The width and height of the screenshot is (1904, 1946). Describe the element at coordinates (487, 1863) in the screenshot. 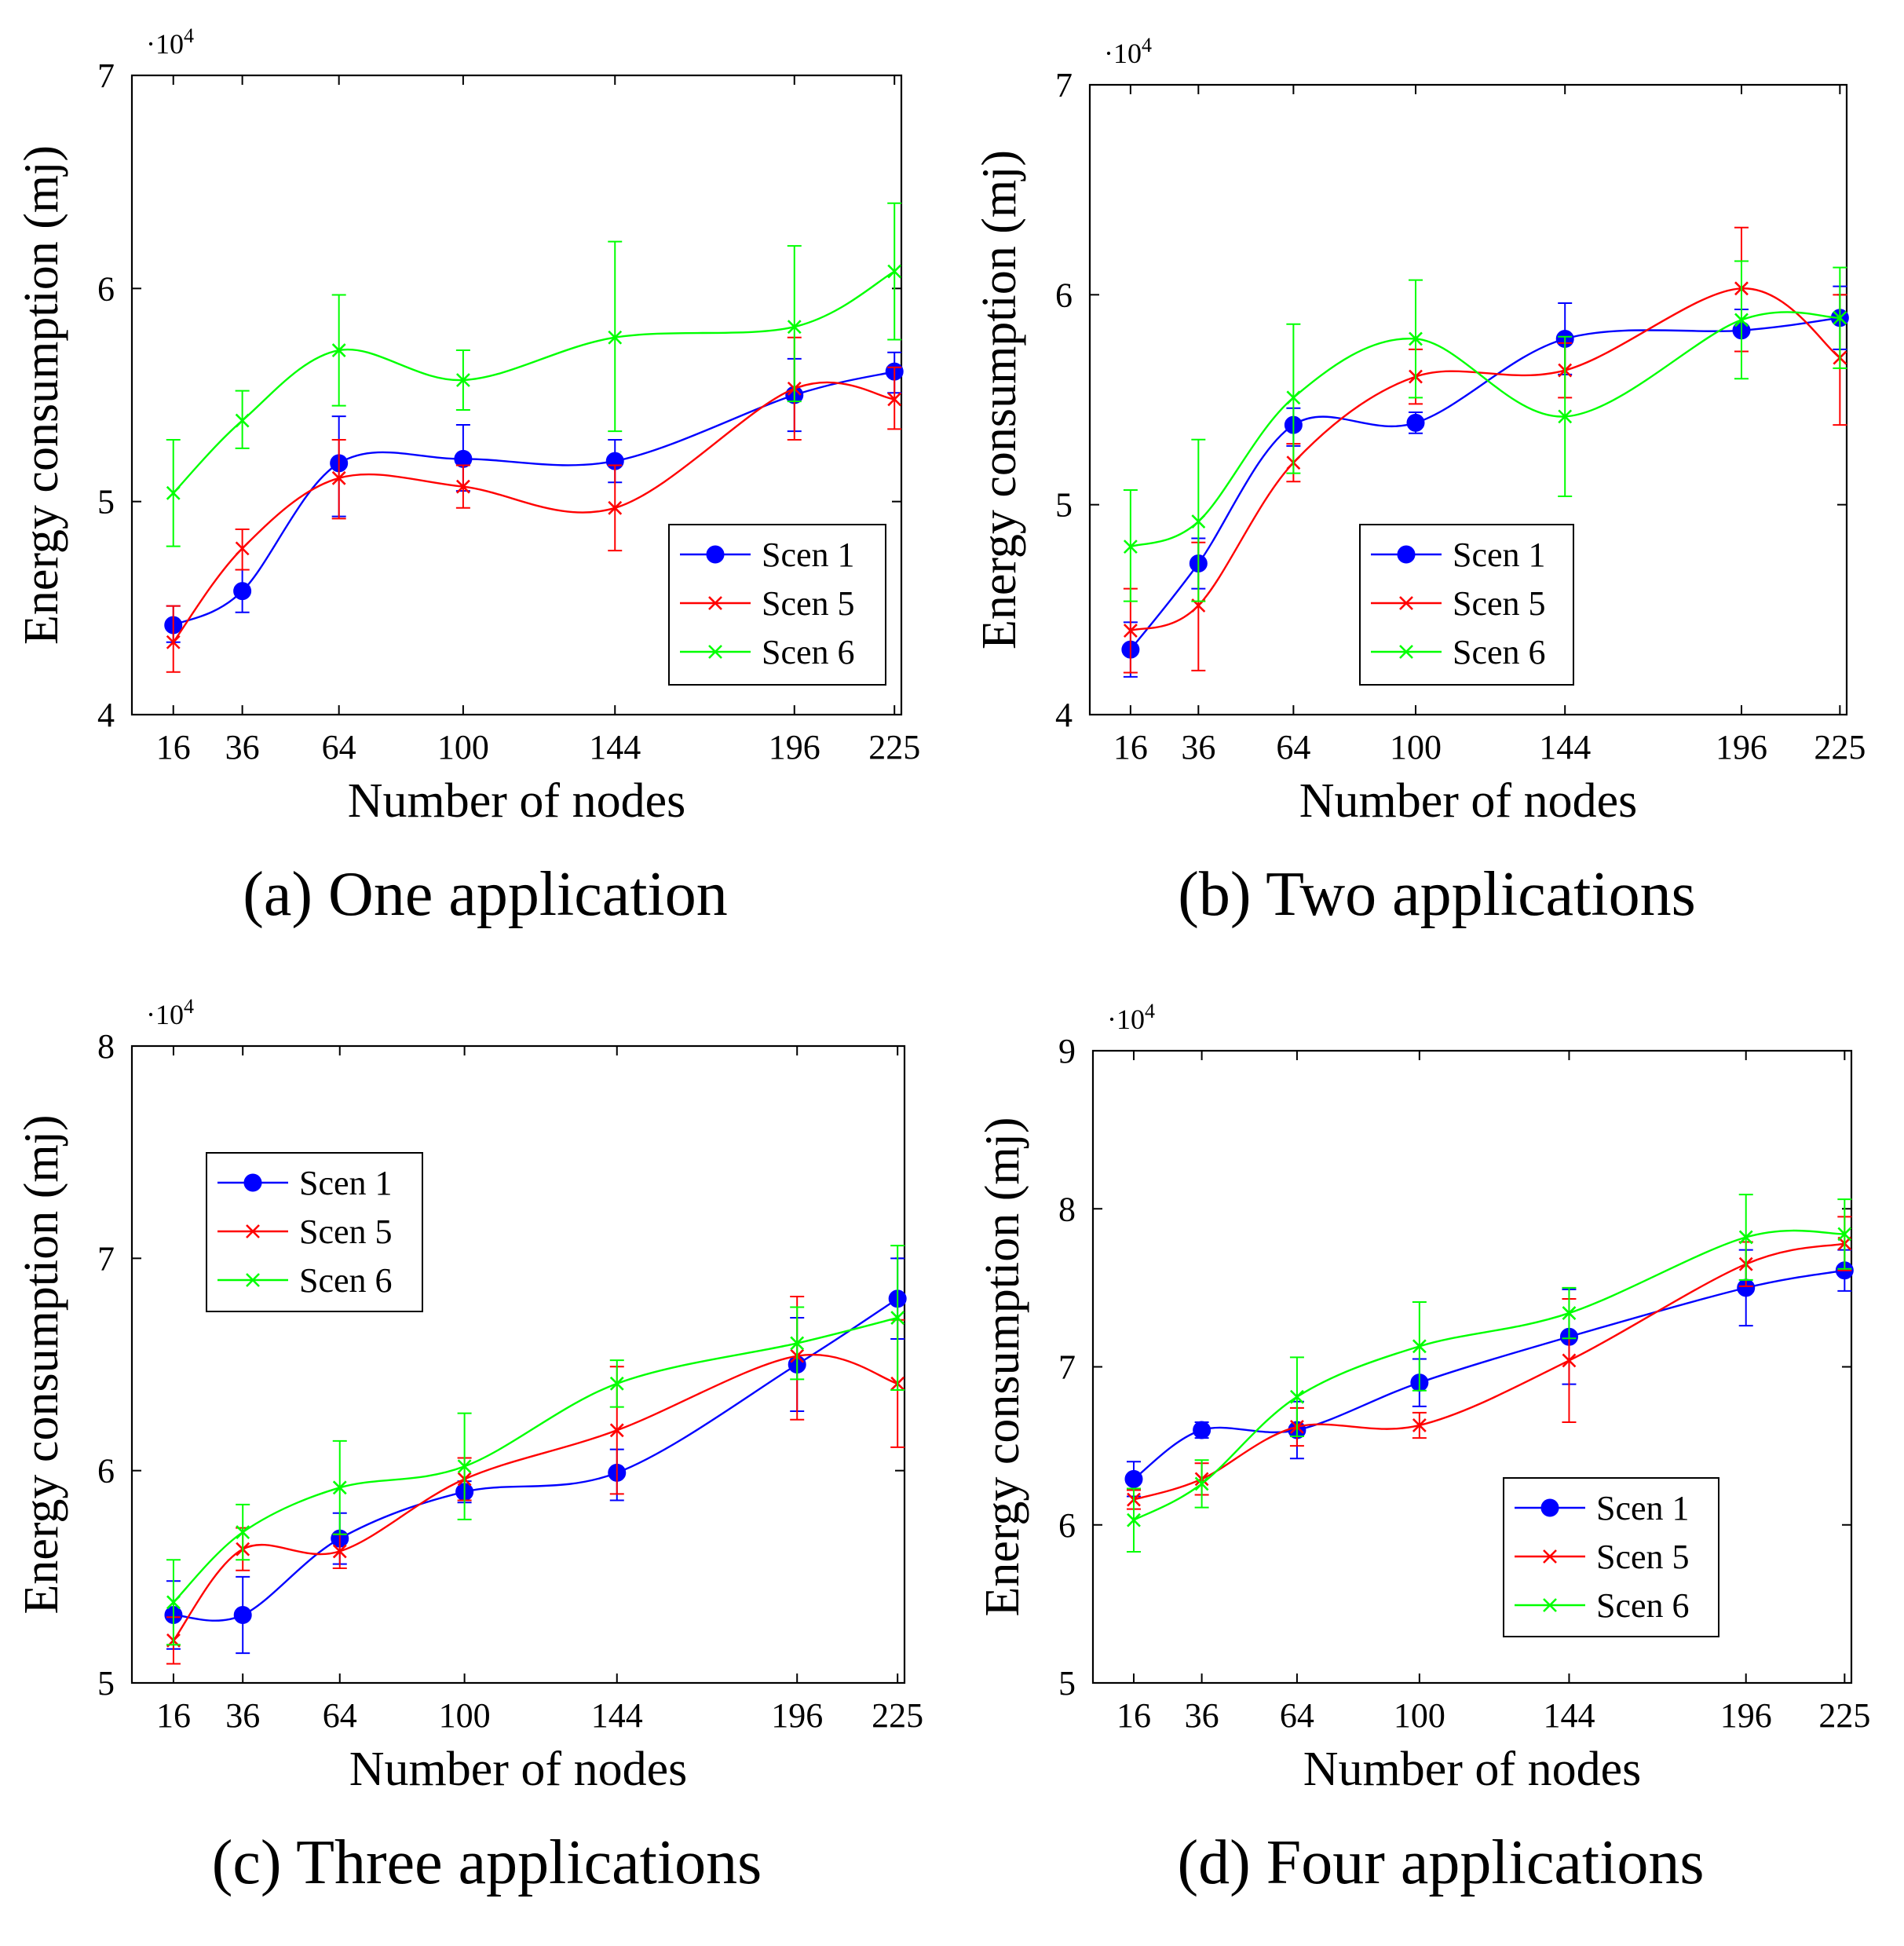

I see `panel-caption: (c) Three applications` at that location.